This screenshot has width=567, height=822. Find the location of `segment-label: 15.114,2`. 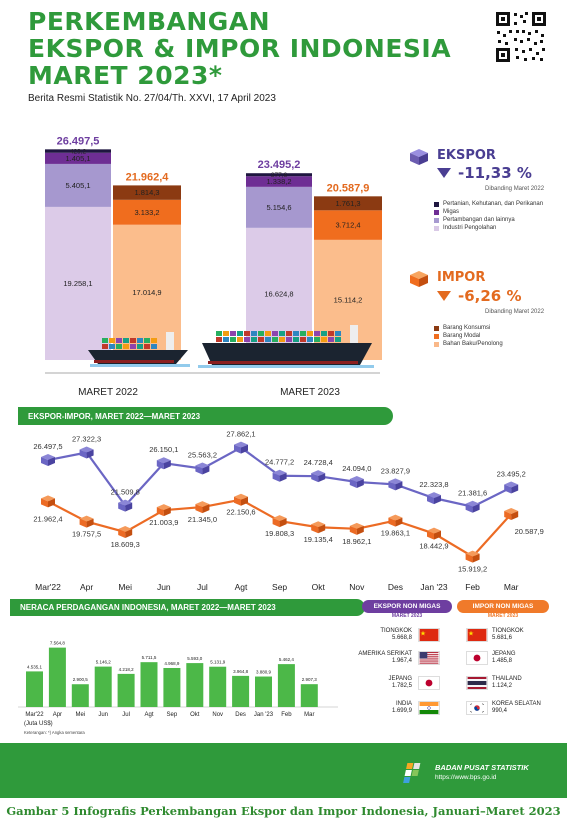

segment-label: 15.114,2 is located at coordinates (348, 299).